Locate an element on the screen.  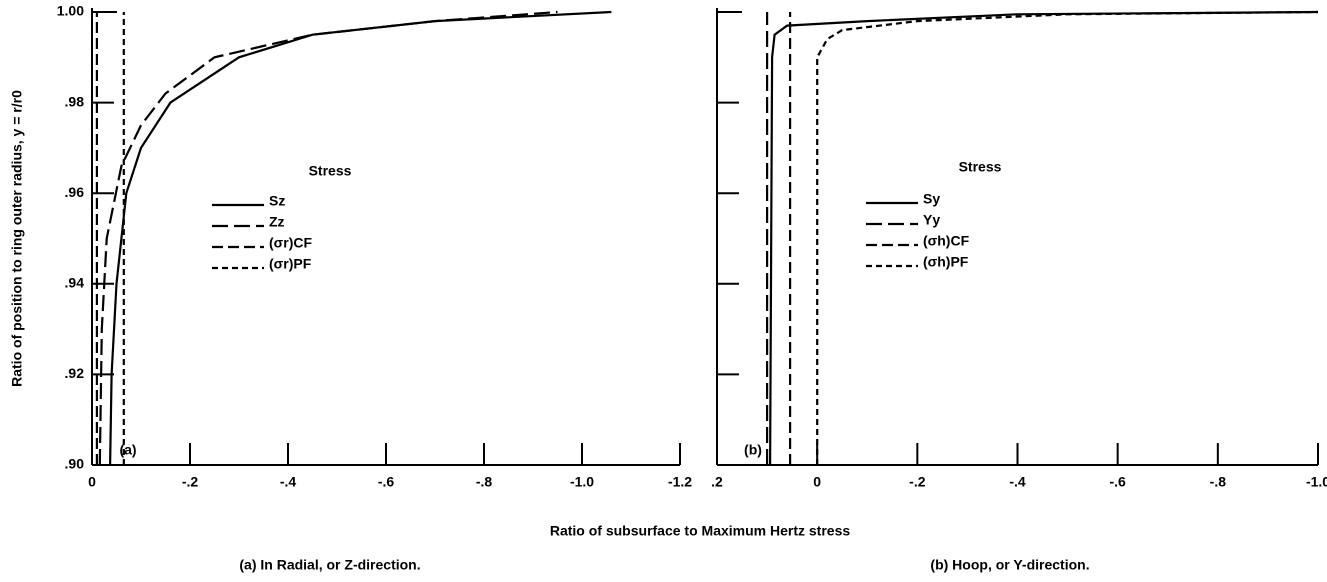
legend-label: (σr)PF is located at coordinates (290, 264).